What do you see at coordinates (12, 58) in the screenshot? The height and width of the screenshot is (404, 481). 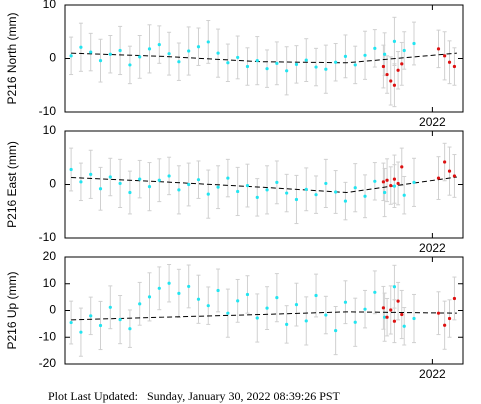 I see `y-axis-label: P216 North (mm)` at bounding box center [12, 58].